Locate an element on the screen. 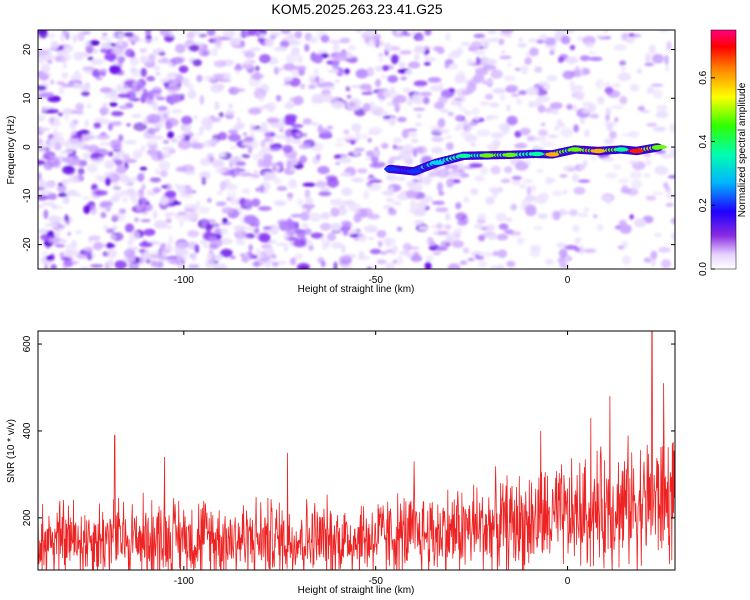  chart-title: KOM5.2025.263.23.41.G25 is located at coordinates (357, 9).